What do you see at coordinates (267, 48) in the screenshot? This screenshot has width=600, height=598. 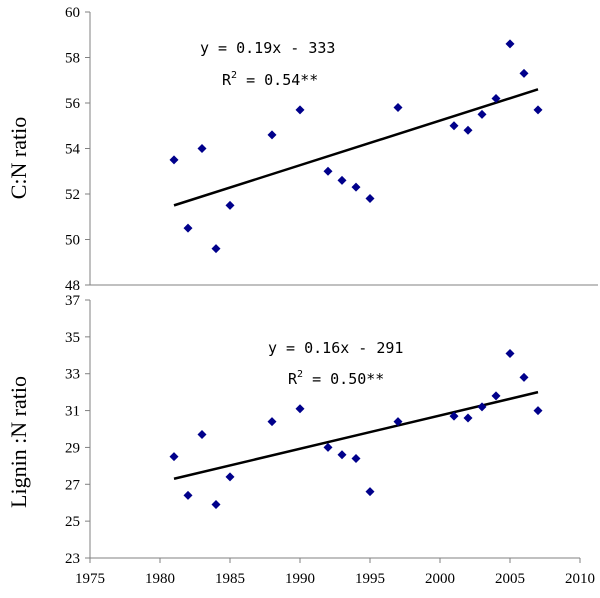 I see `top-equation-label: y = 0.19x - 333` at bounding box center [267, 48].